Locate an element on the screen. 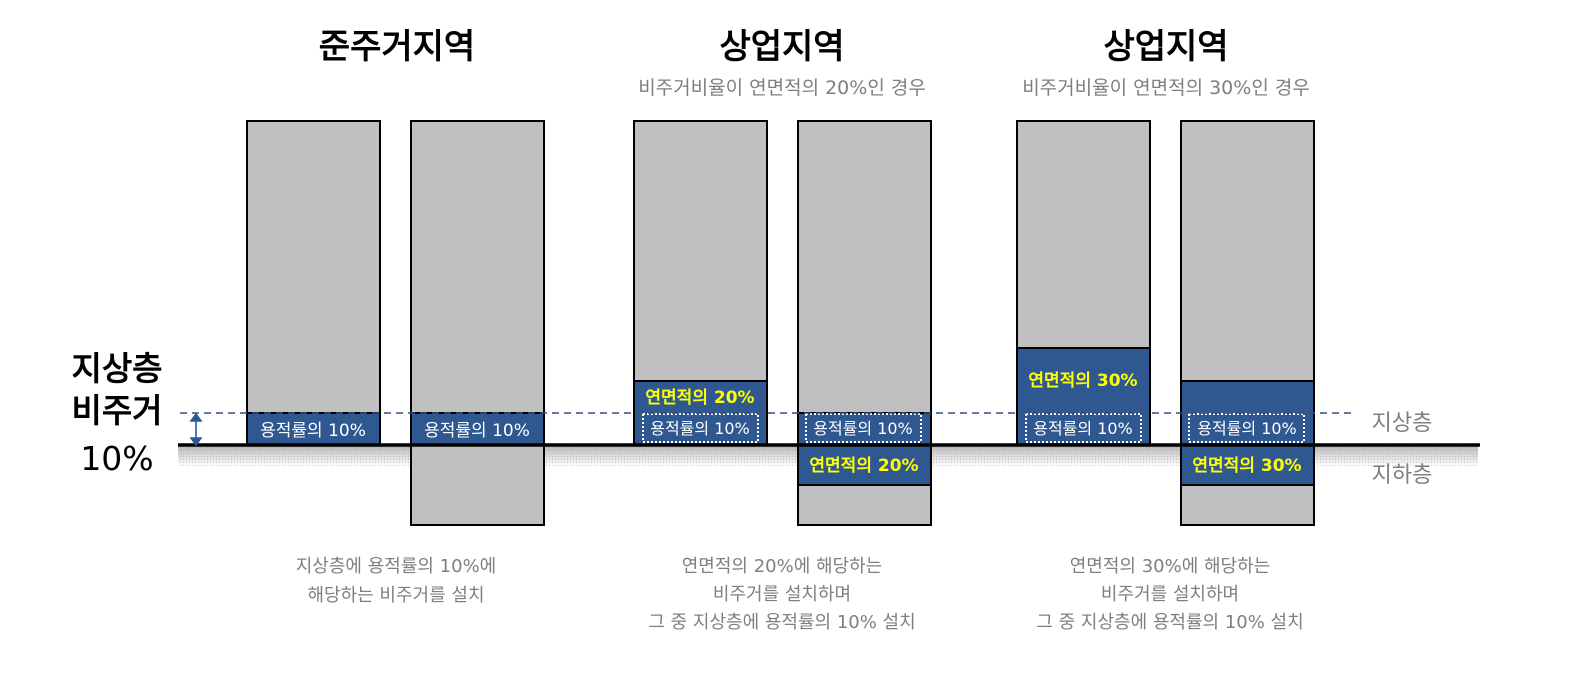  zone-2-building-2-extra-label: 연면적의 20% is located at coordinates (863, 466).